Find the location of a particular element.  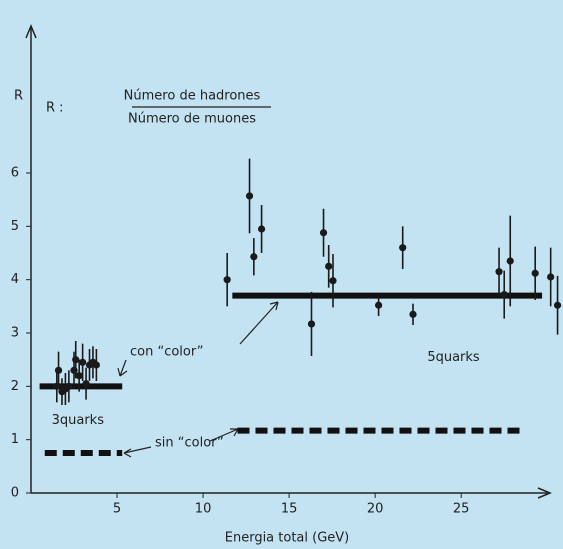

y-tick-label: 2 is located at coordinates (15, 386).